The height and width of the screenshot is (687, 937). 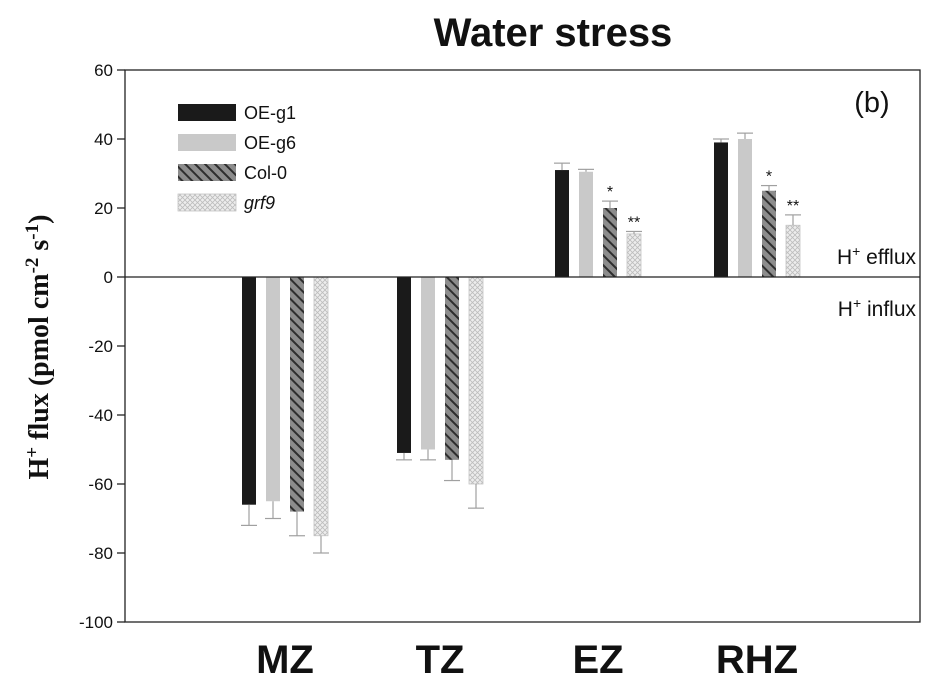 What do you see at coordinates (476, 380) in the screenshot?
I see `bar-tz-grf9` at bounding box center [476, 380].